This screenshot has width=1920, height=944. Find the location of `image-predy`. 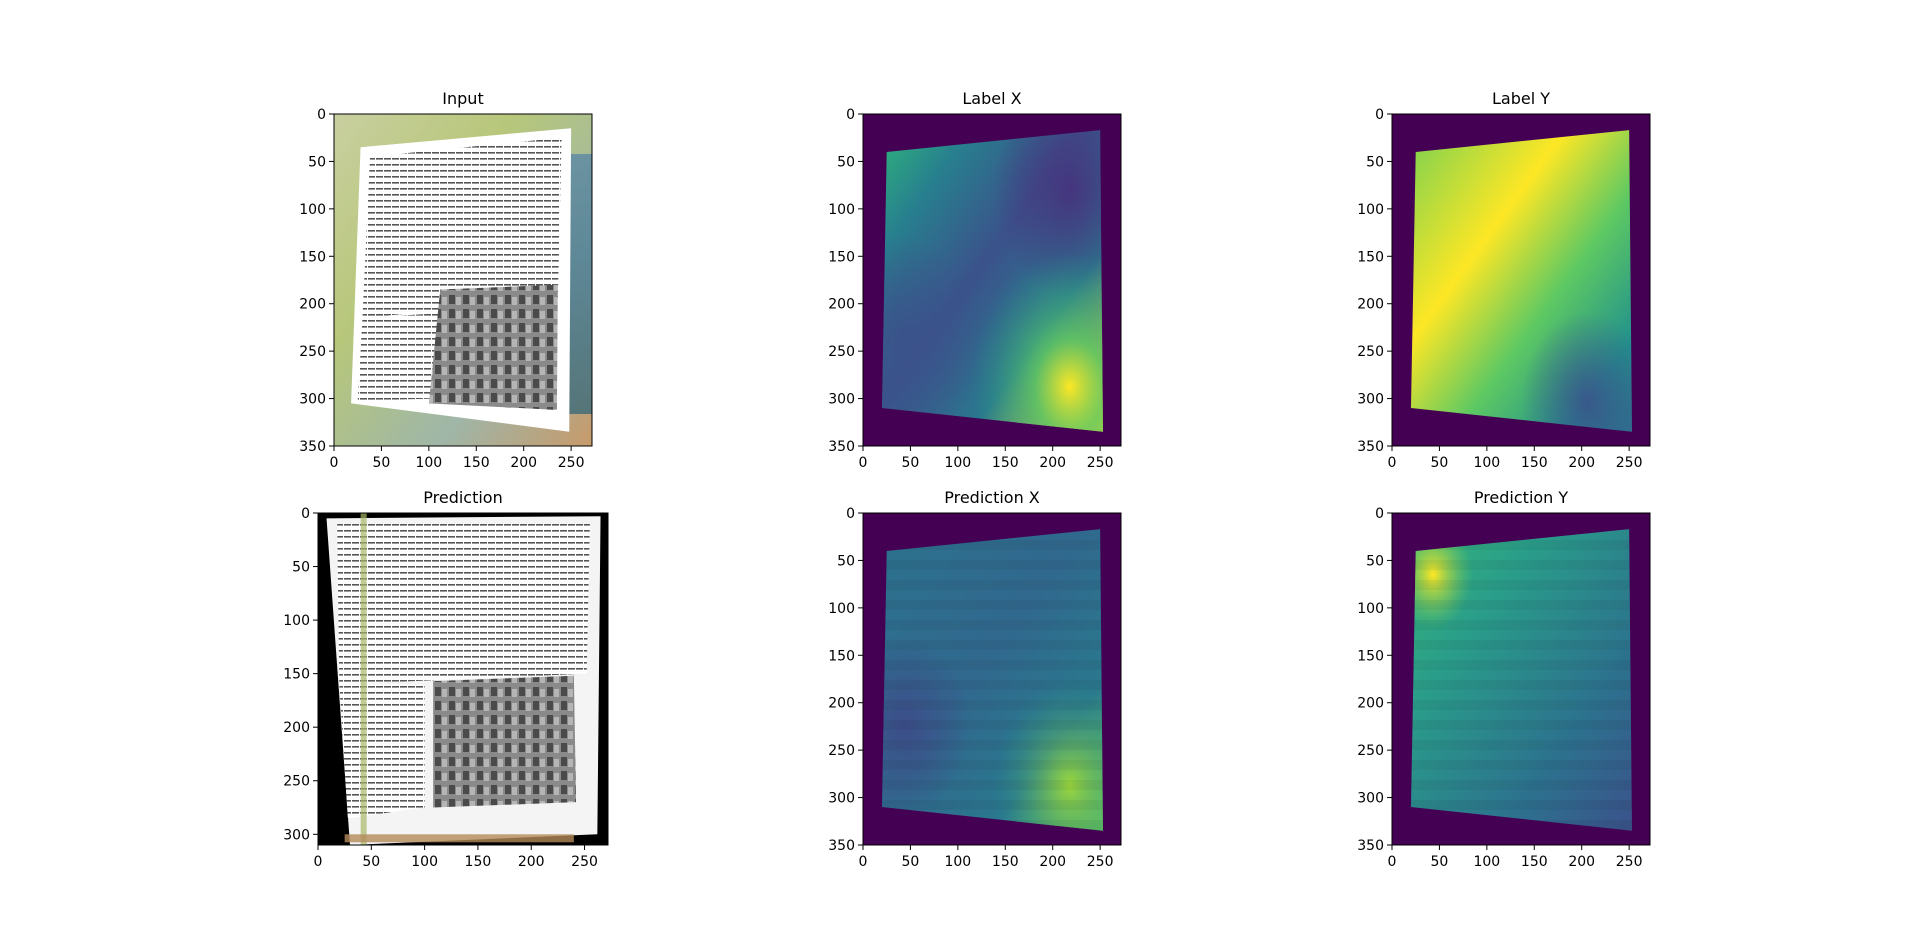

image-predy is located at coordinates (1521, 679).